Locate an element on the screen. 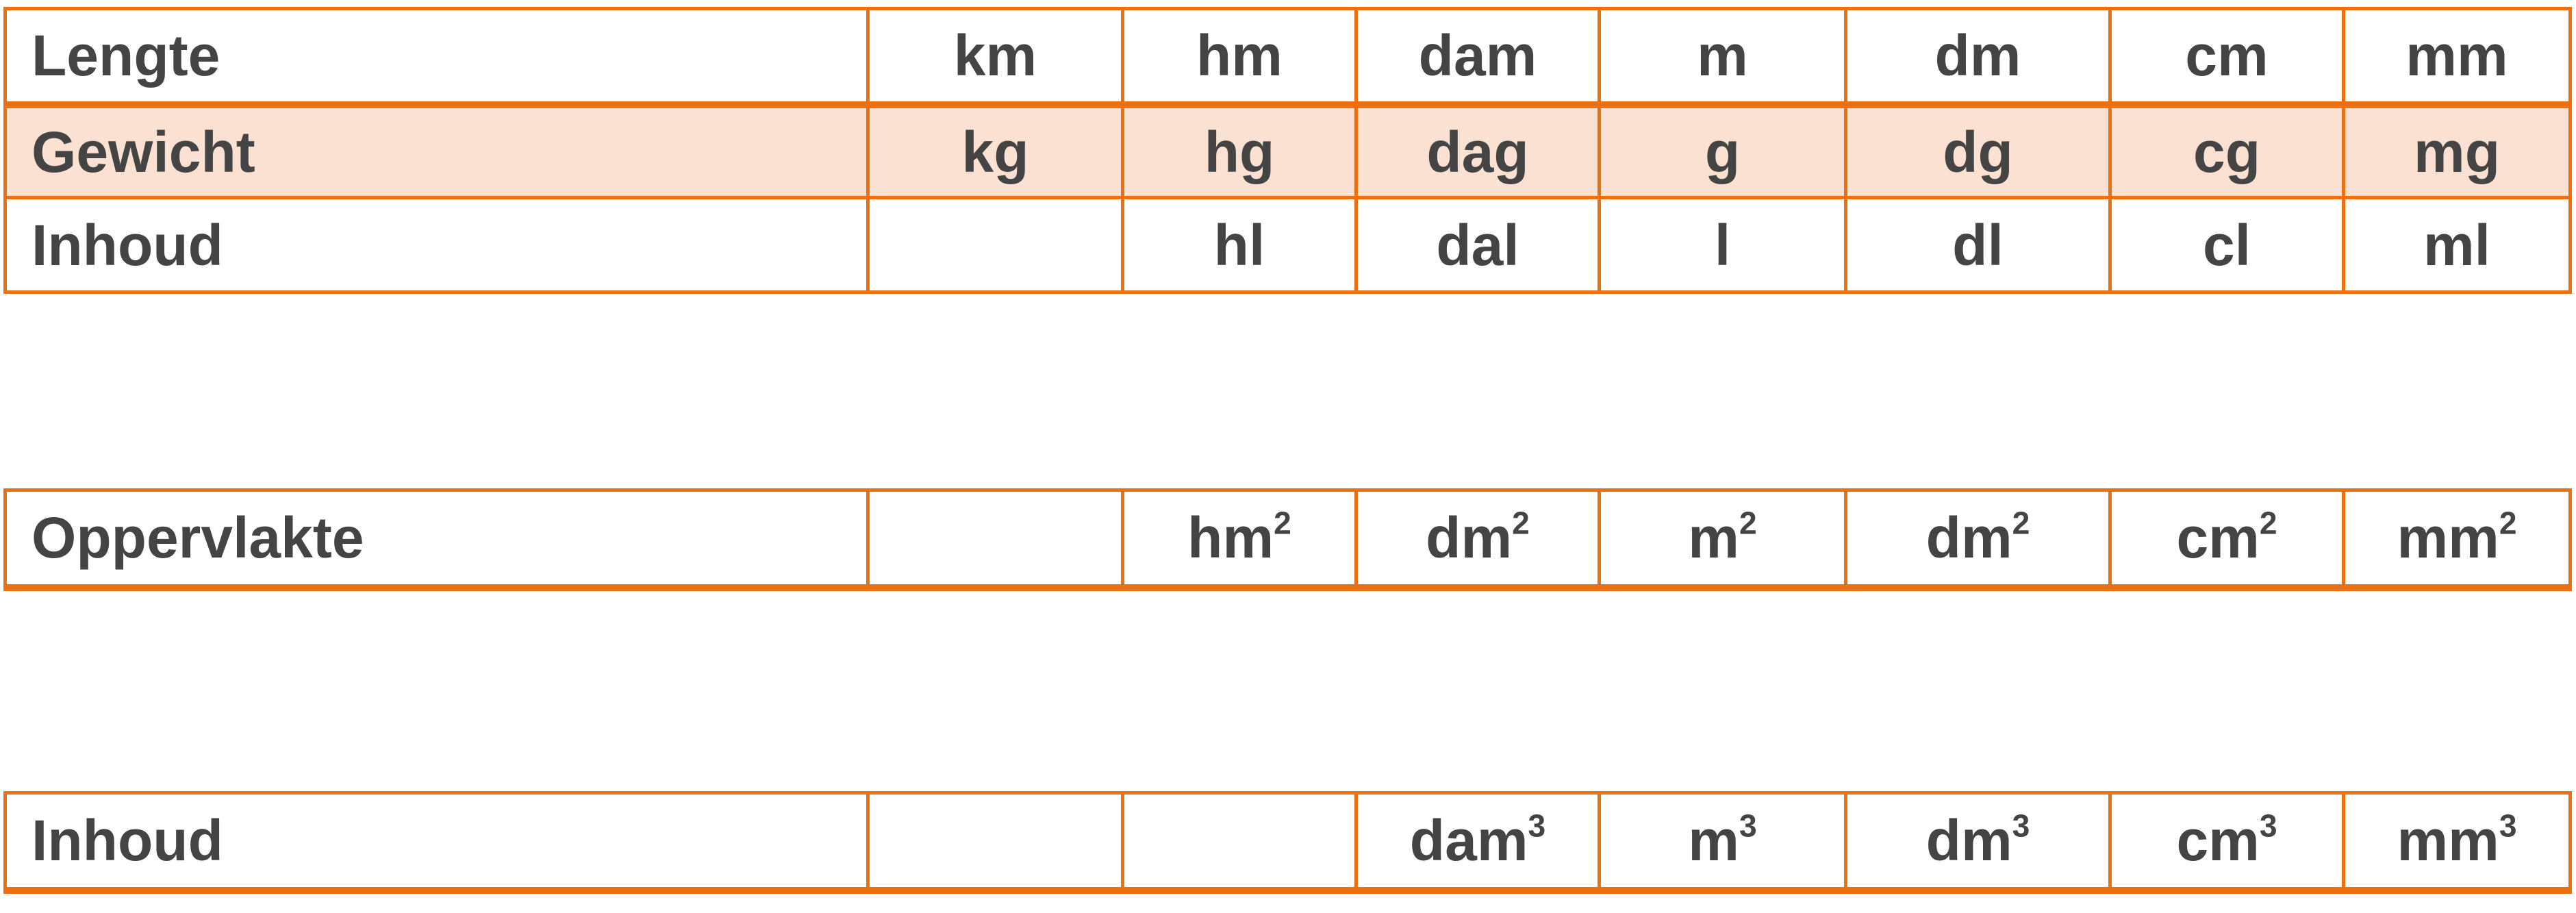  unit-cell: dal is located at coordinates (1477, 245).